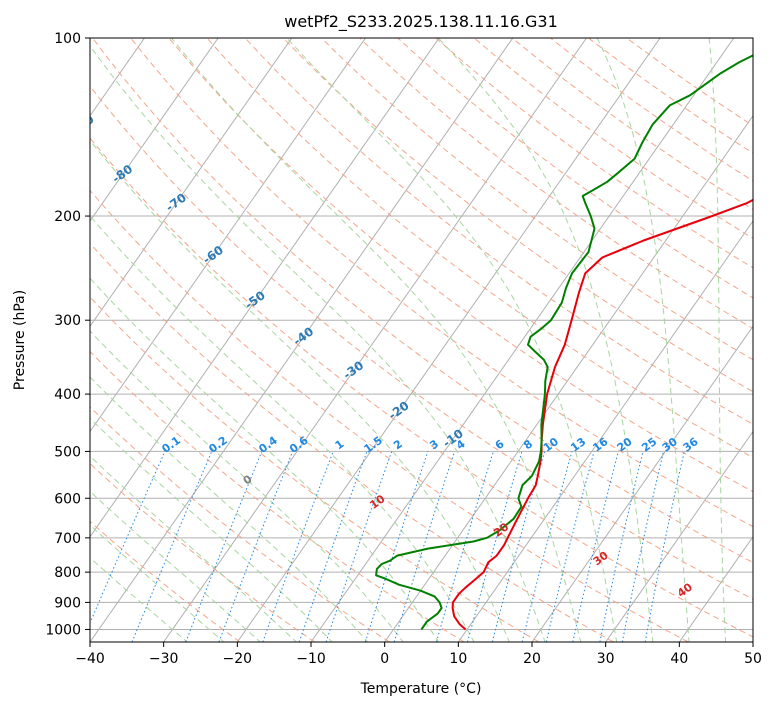 The image size is (775, 708). Describe the element at coordinates (67, 499) in the screenshot. I see `y-tick-label: 600` at that location.